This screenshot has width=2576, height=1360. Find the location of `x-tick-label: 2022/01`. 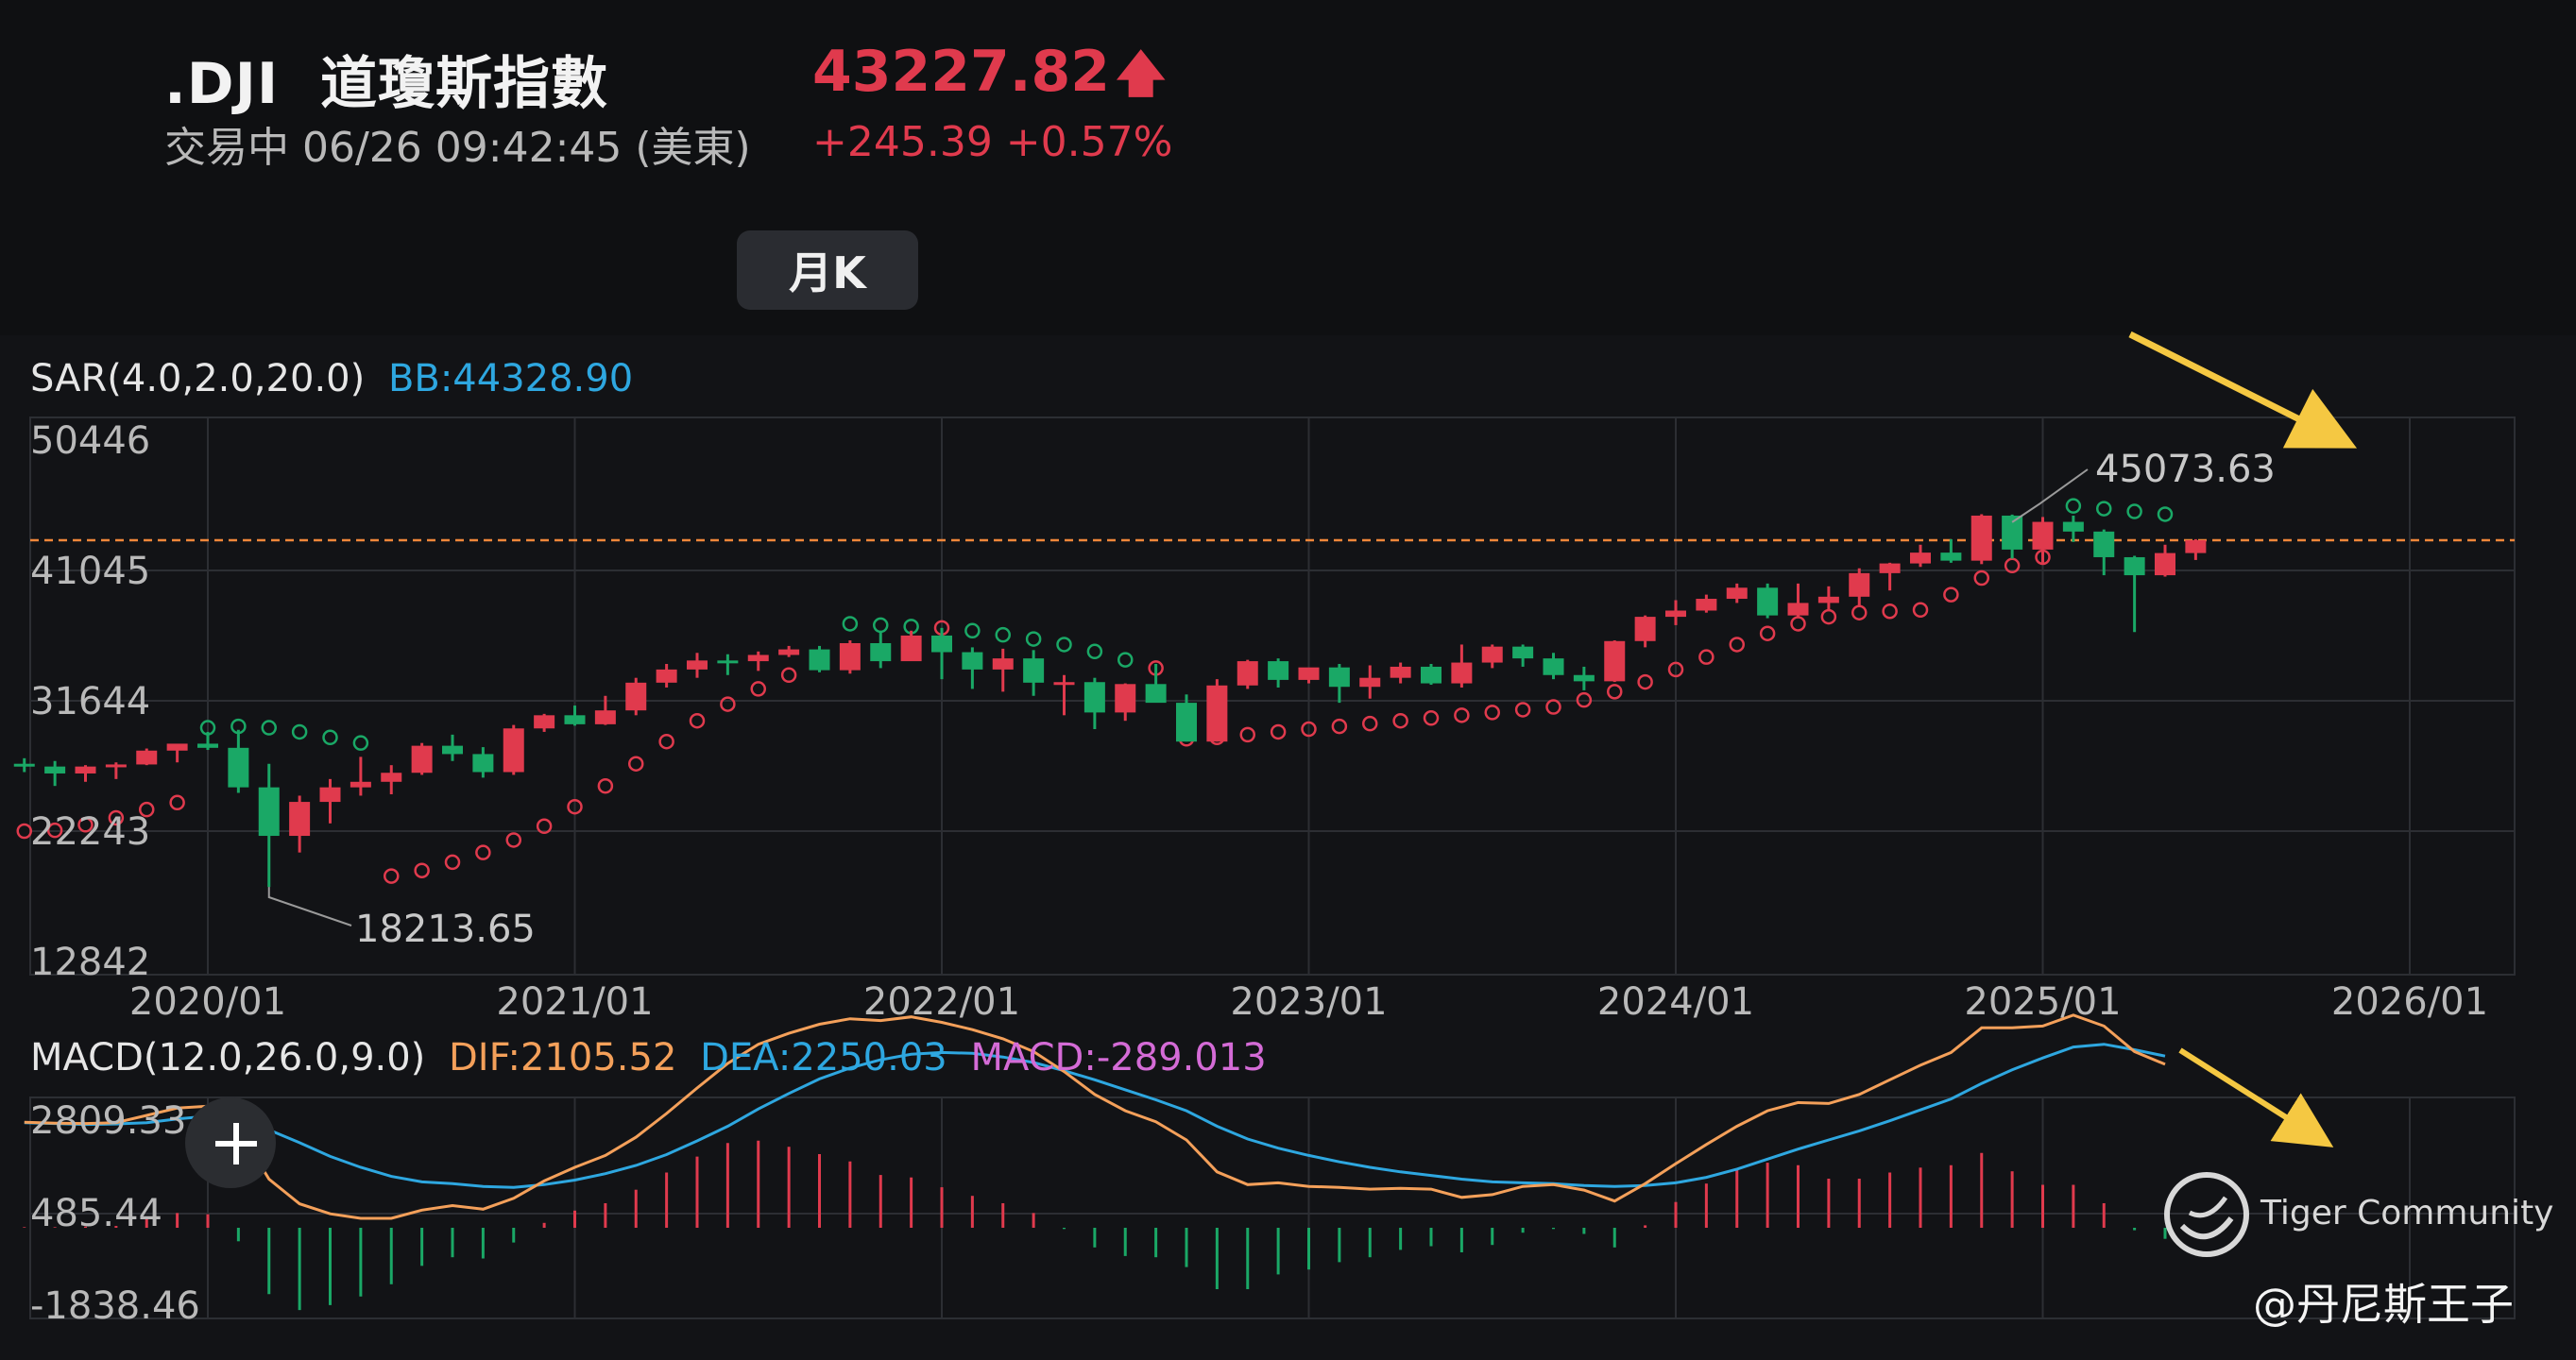

x-tick-label: 2022/01 is located at coordinates (942, 1002).